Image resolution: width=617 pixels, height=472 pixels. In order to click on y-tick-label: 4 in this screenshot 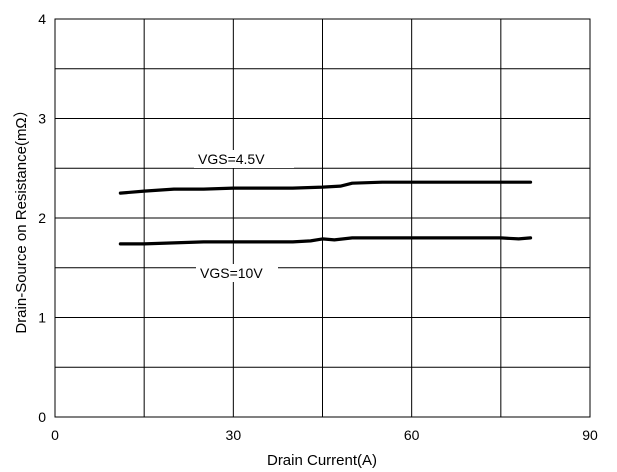, I will do `click(42, 19)`.